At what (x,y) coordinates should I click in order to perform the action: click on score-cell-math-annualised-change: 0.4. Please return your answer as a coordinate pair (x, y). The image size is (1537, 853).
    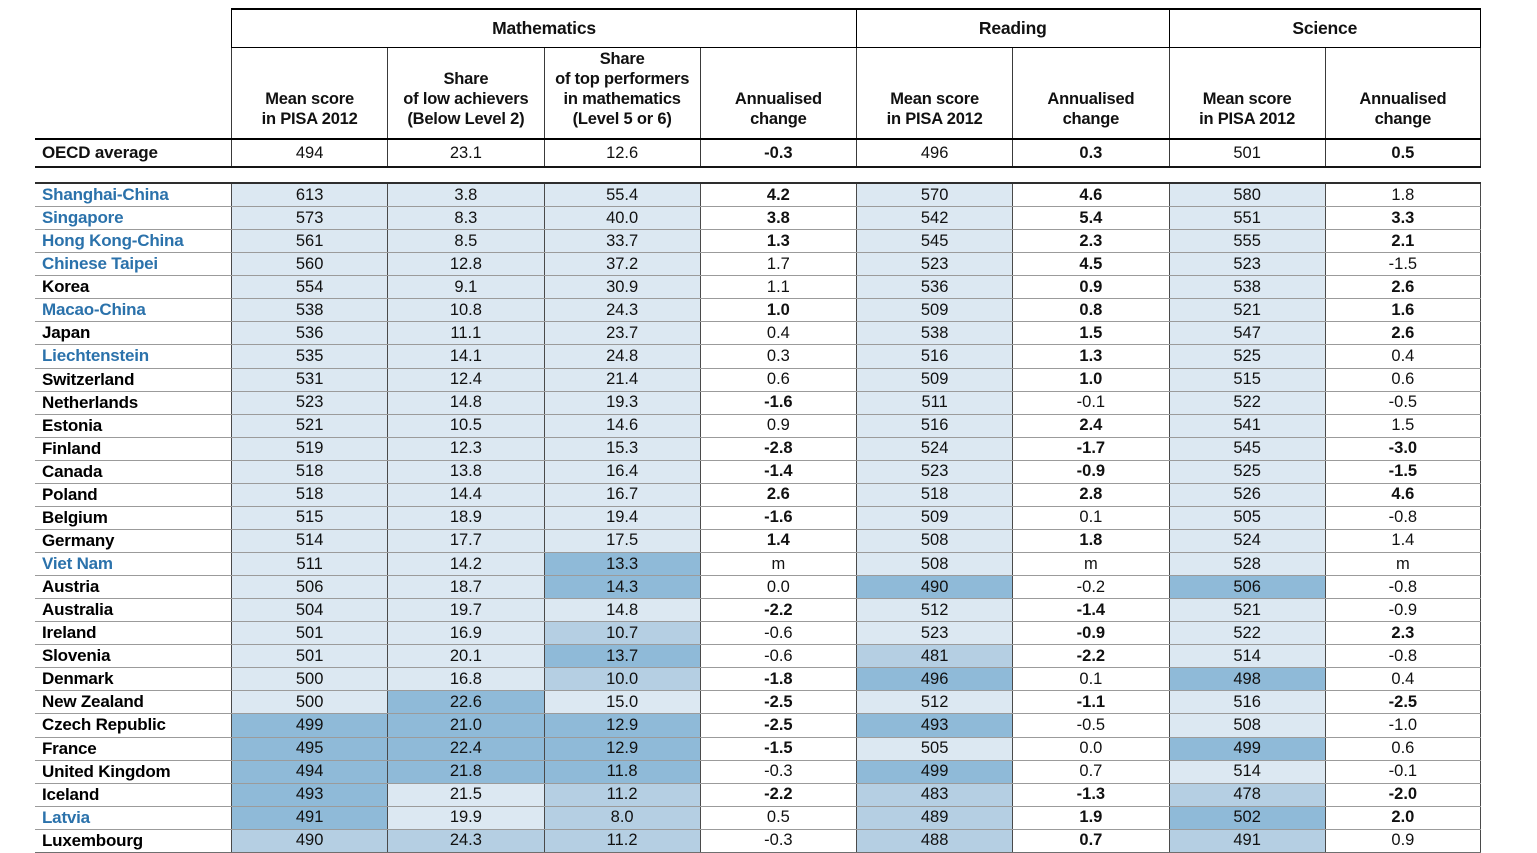
    Looking at the image, I should click on (777, 333).